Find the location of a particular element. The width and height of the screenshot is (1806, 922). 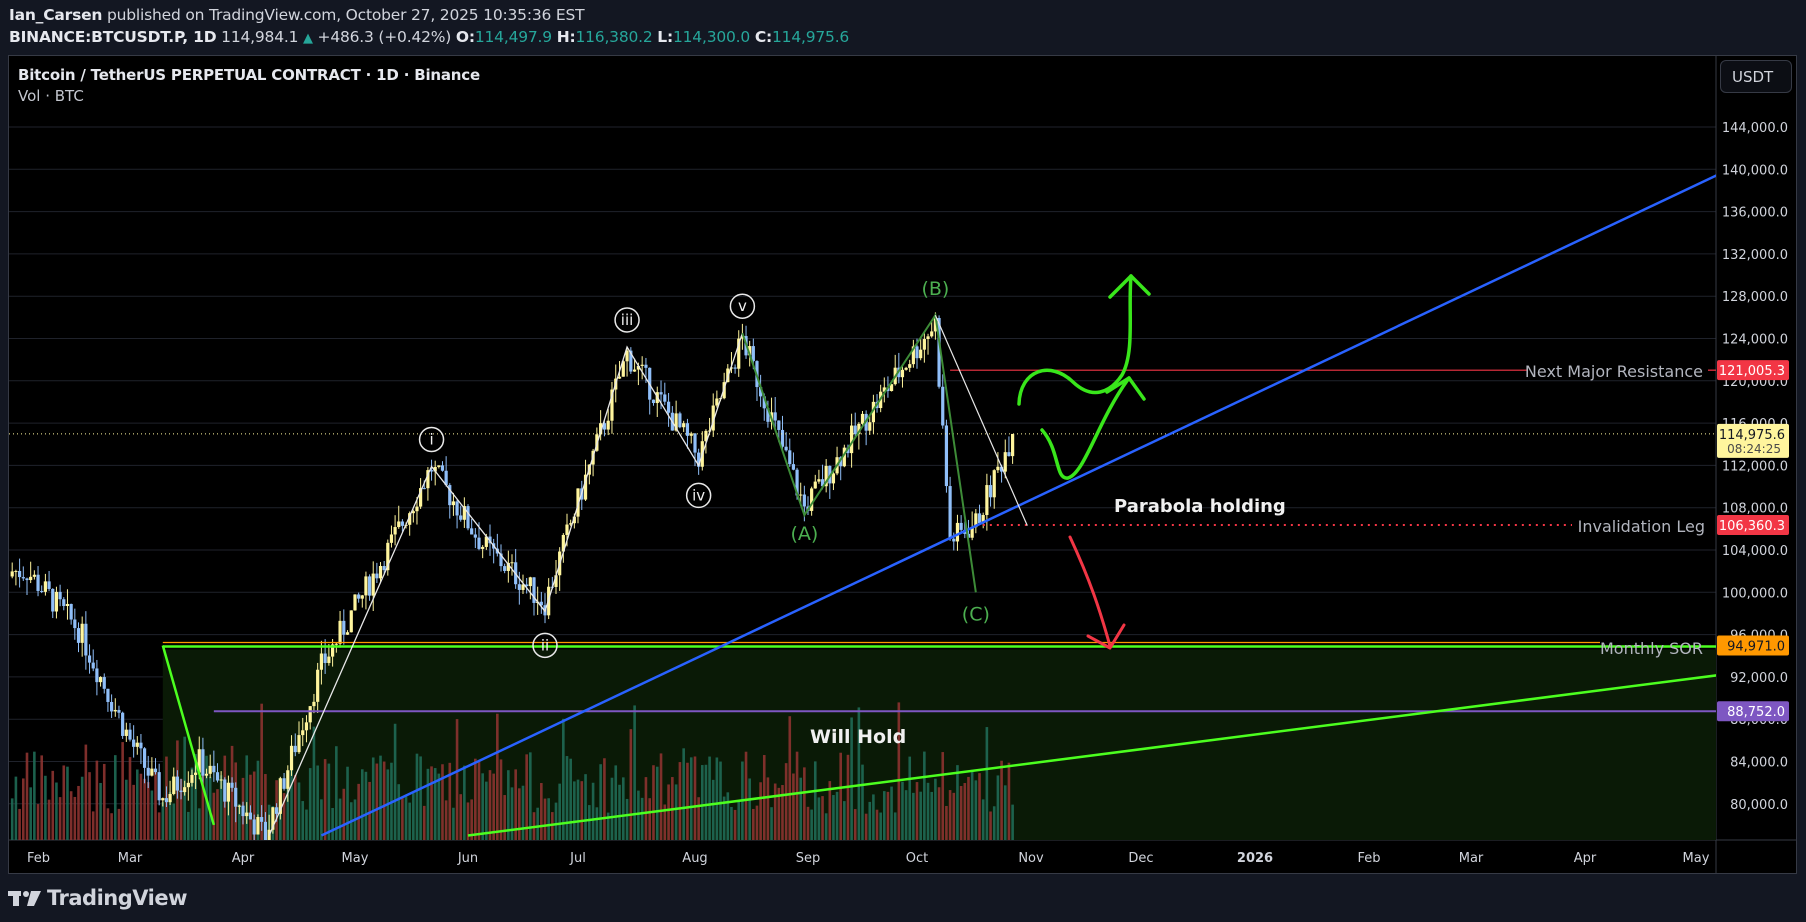

price-tick: 92,000.0 is located at coordinates (1759, 678).